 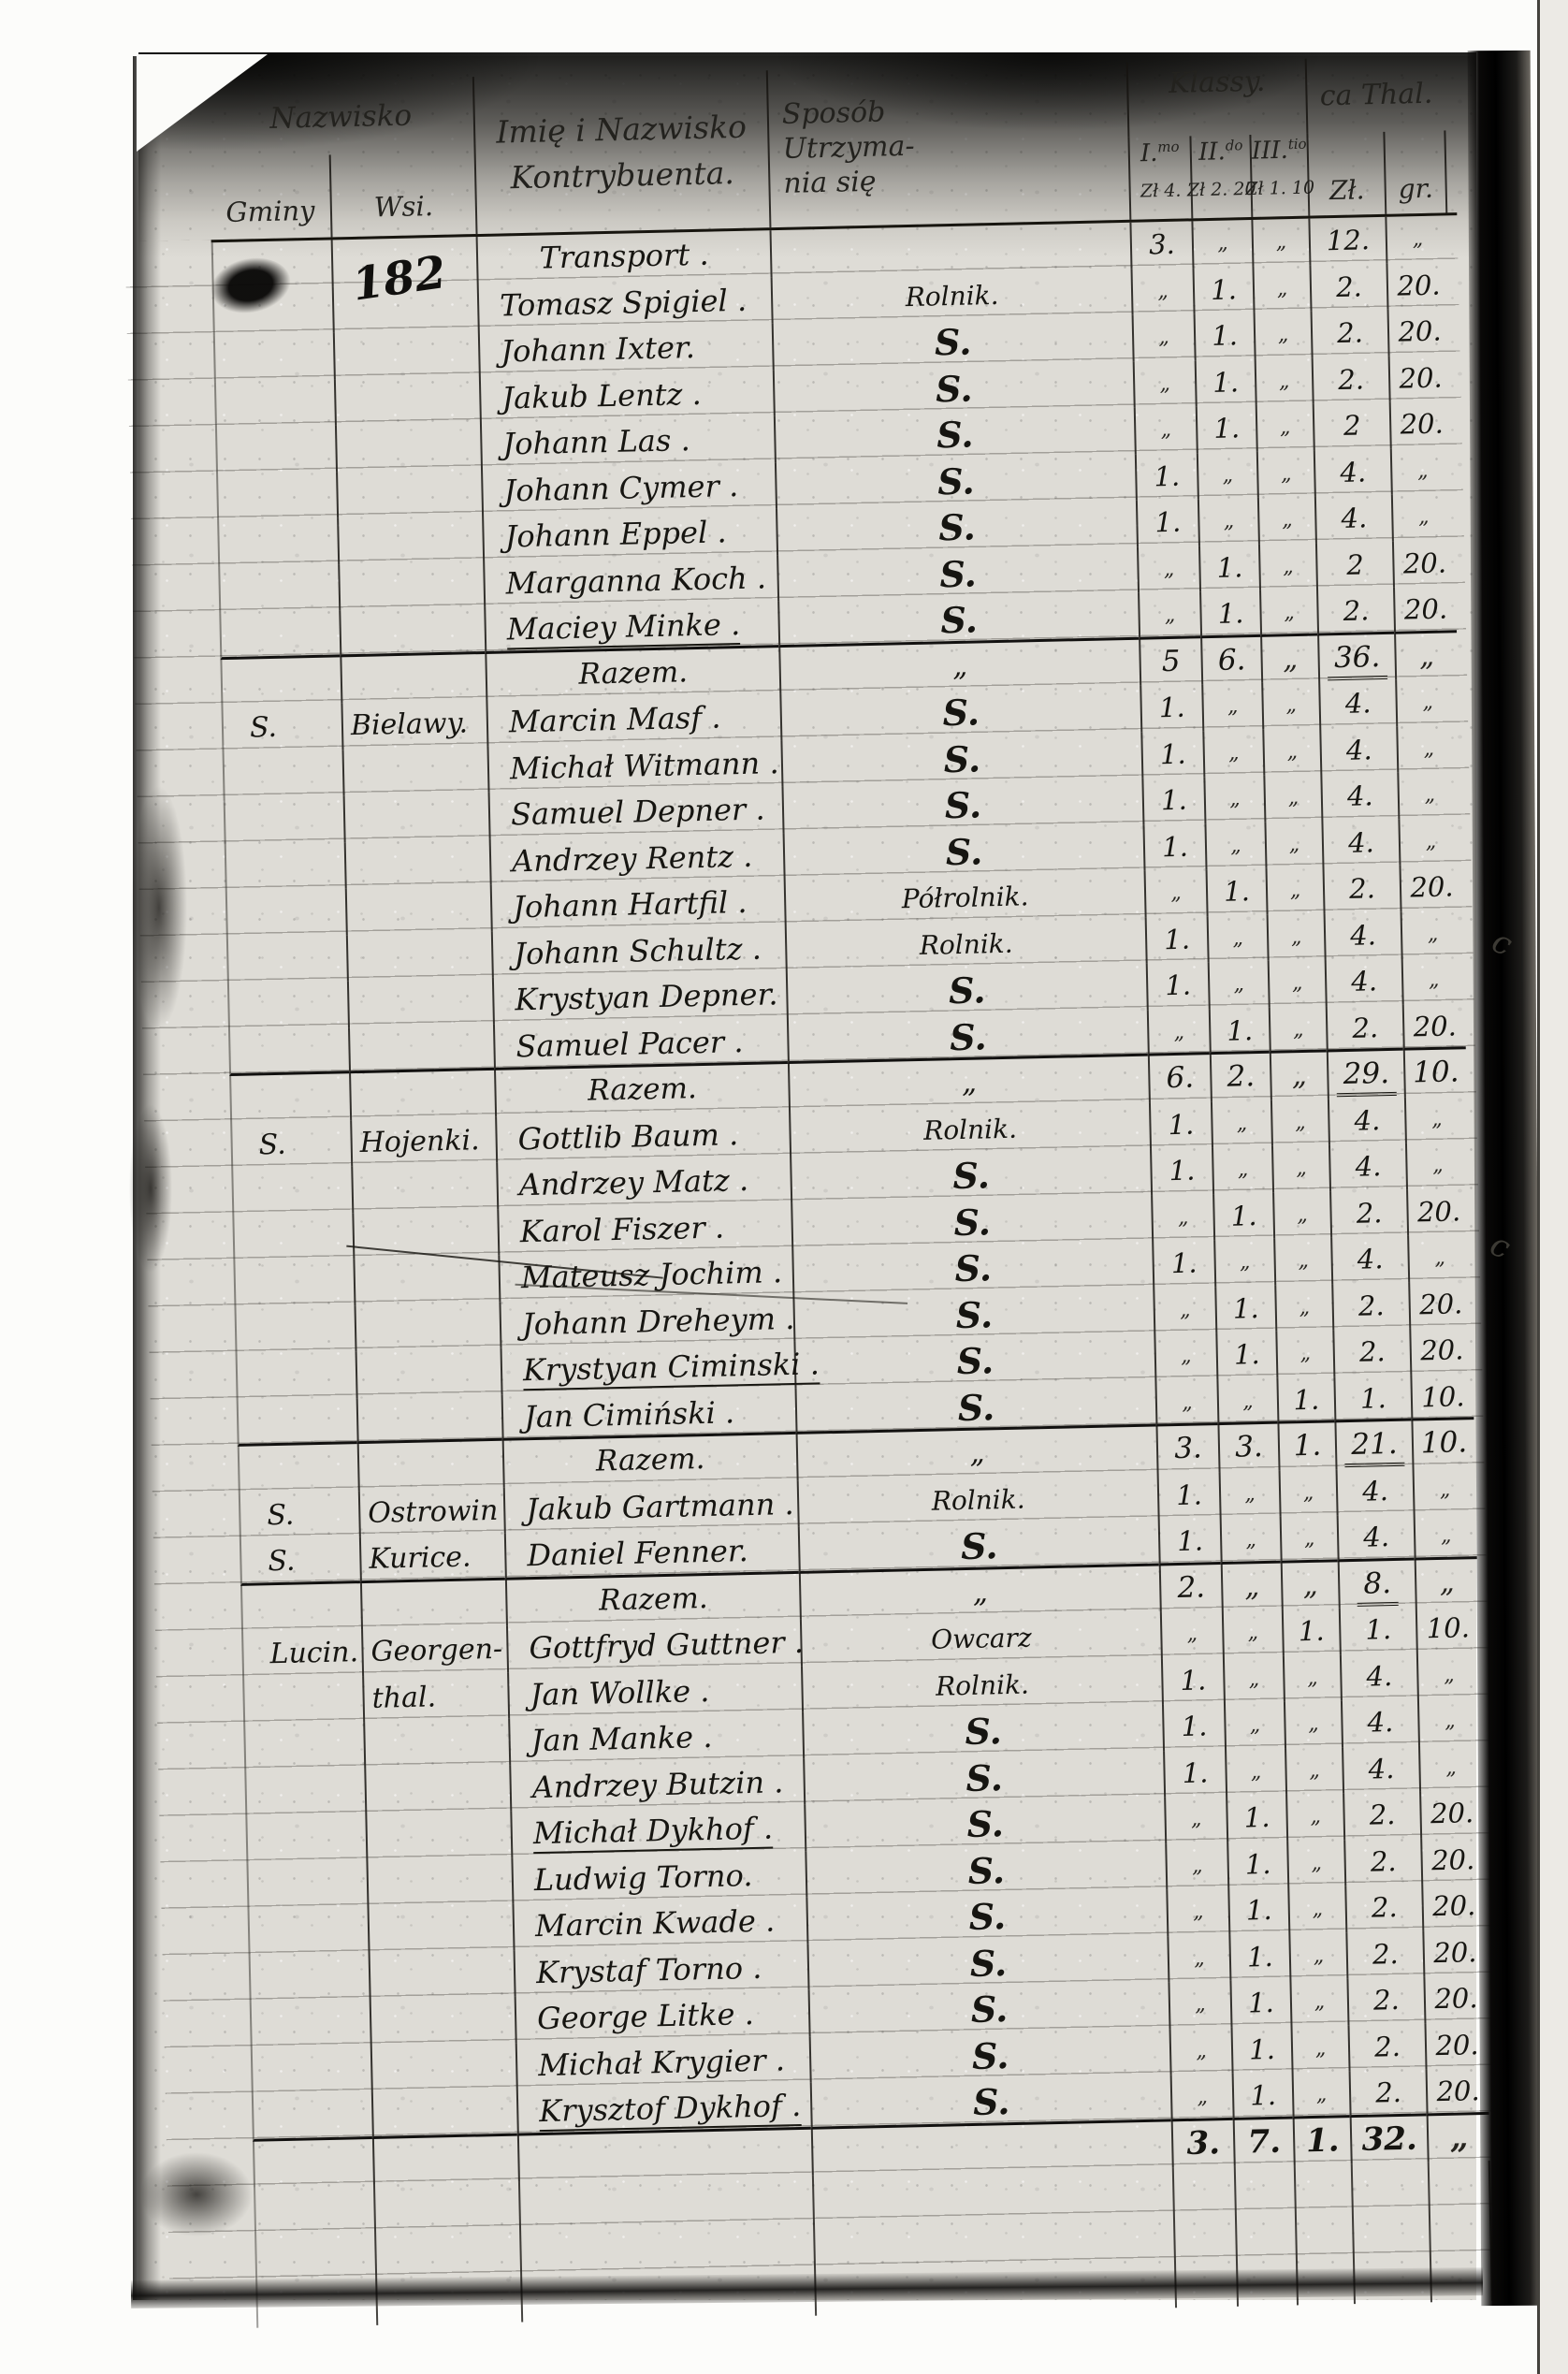 What do you see at coordinates (1202, 2143) in the screenshot?
I see `cell-class-1: 3.` at bounding box center [1202, 2143].